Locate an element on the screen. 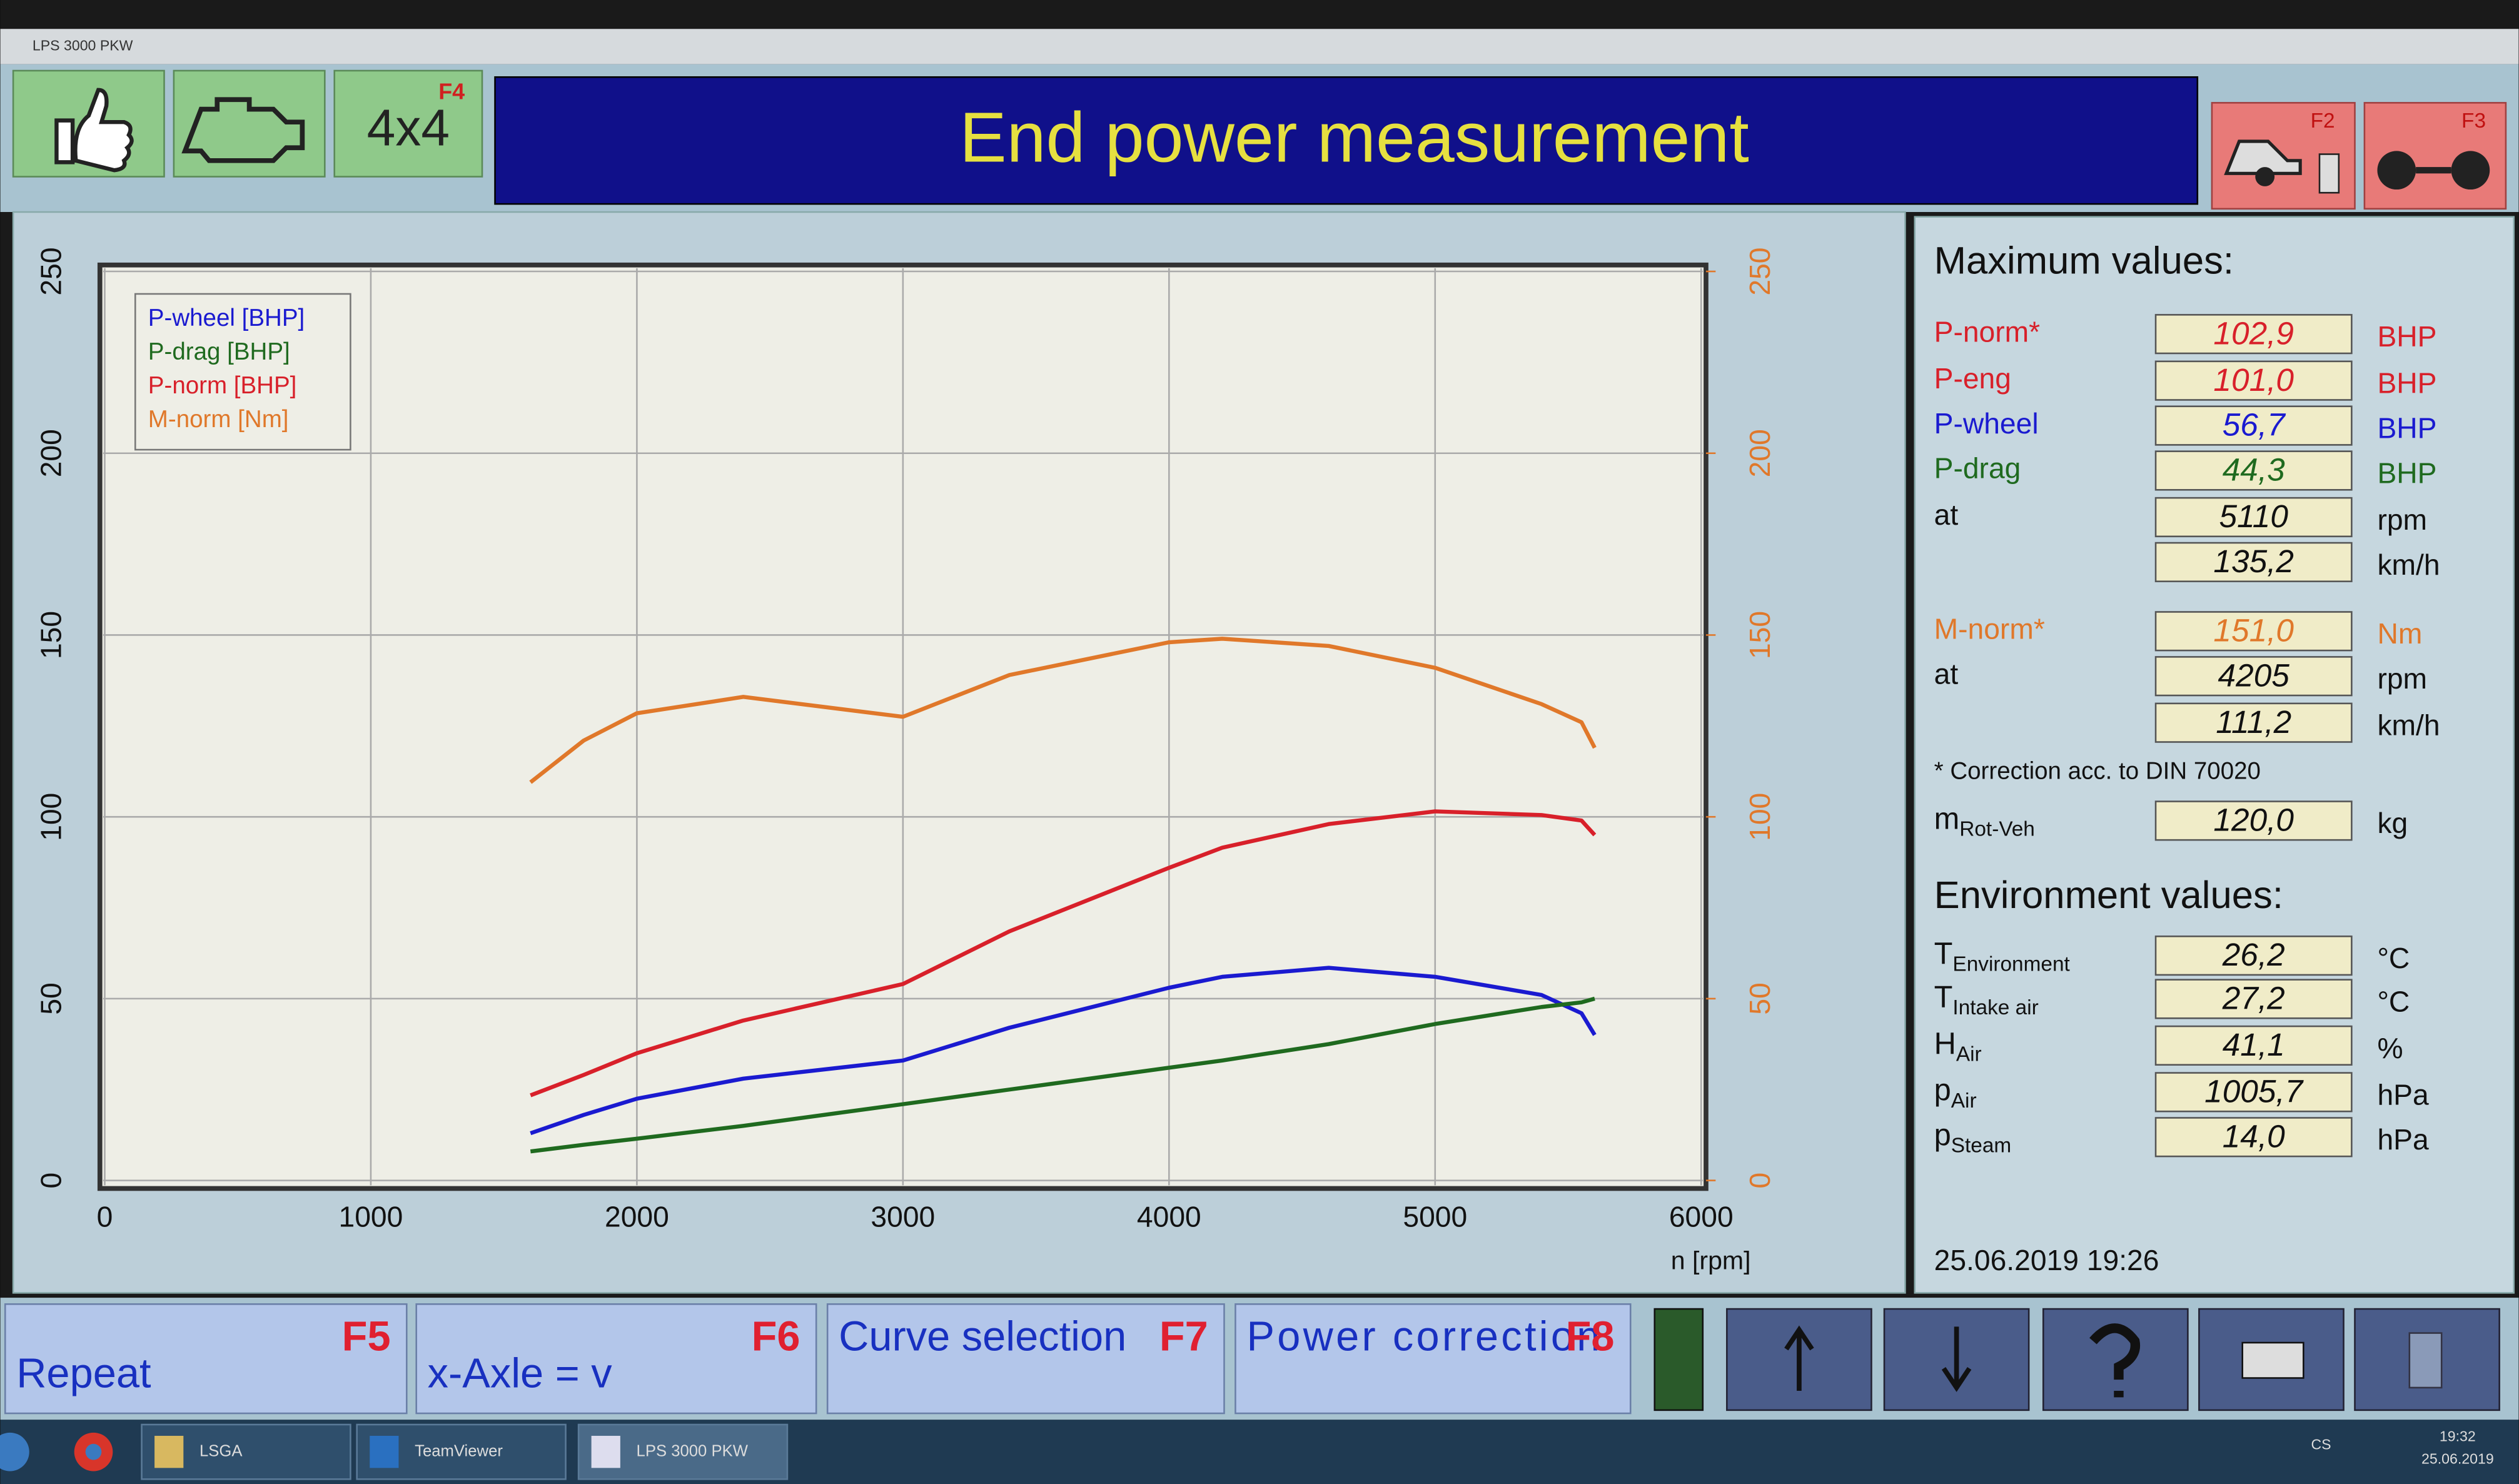 This screenshot has height=1484, width=2519. env-label: TEnvironment is located at coordinates (2002, 957).